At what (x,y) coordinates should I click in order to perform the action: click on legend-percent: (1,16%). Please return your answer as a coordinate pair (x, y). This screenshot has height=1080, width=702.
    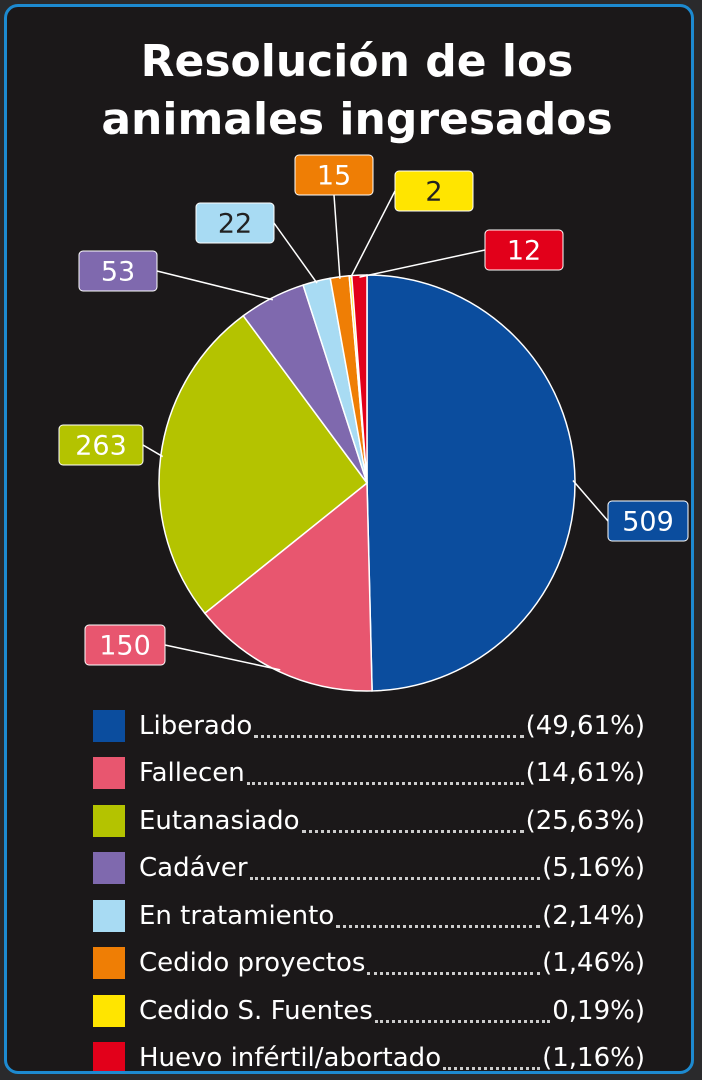
    Looking at the image, I should click on (593, 1058).